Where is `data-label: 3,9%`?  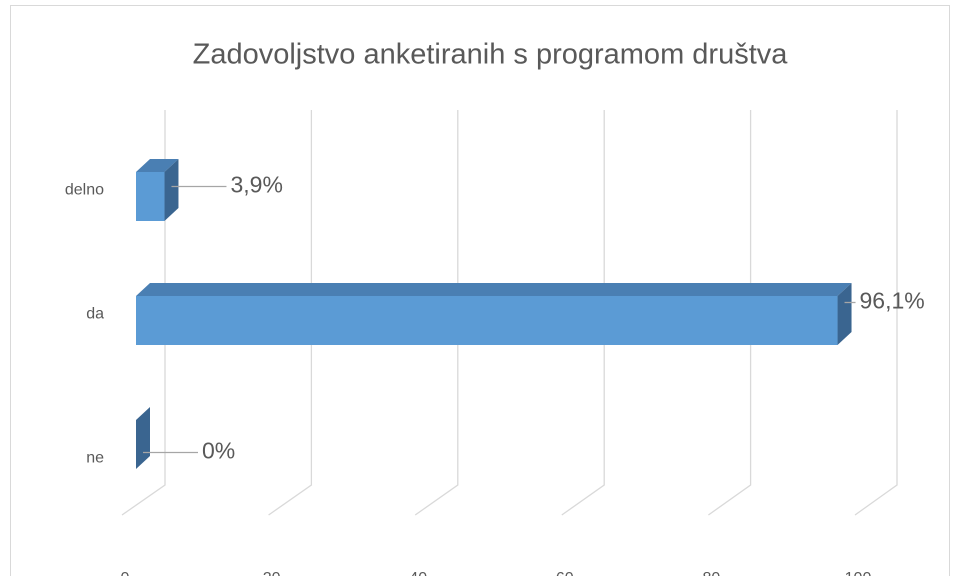 data-label: 3,9% is located at coordinates (256, 185).